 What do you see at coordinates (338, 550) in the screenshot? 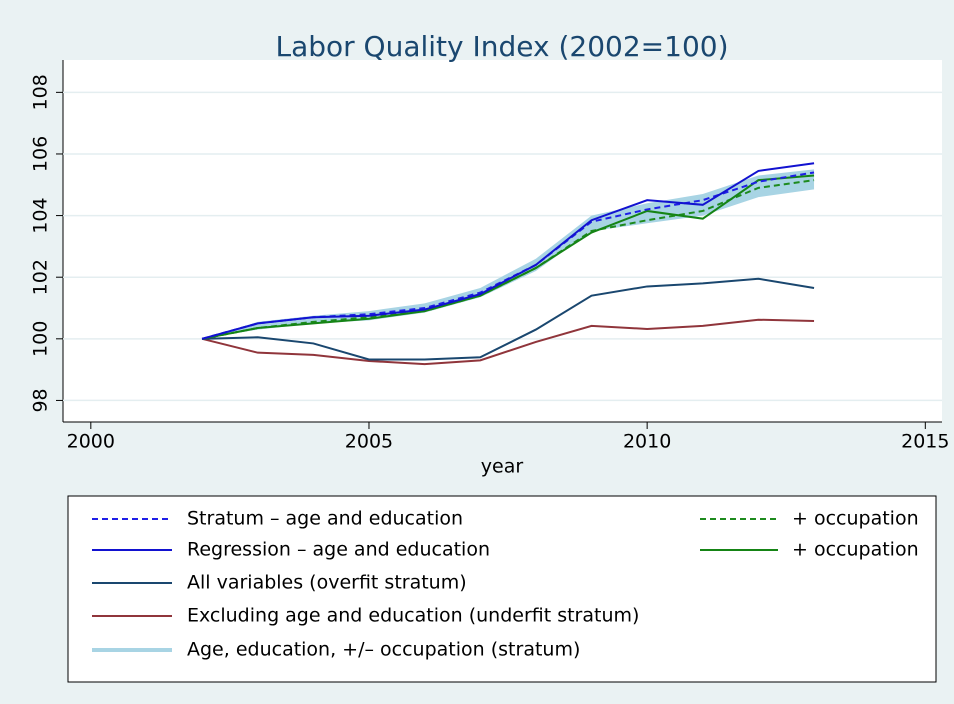
I see `legend-label: Regression – age and education` at bounding box center [338, 550].